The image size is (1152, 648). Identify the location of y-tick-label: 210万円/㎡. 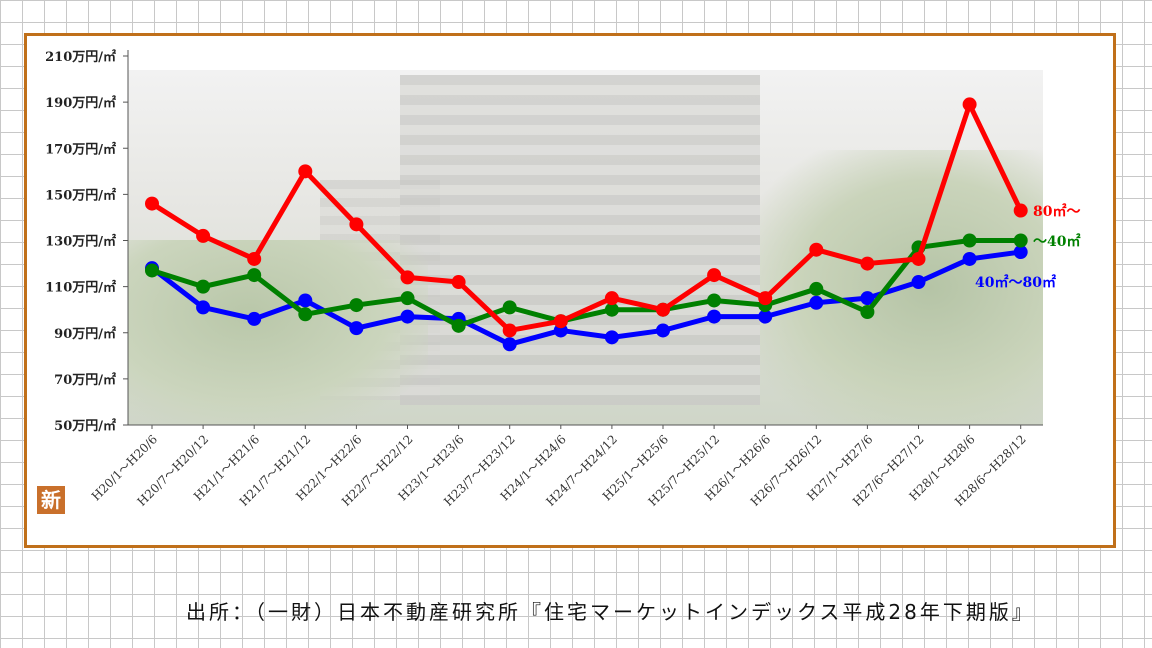
(80, 57).